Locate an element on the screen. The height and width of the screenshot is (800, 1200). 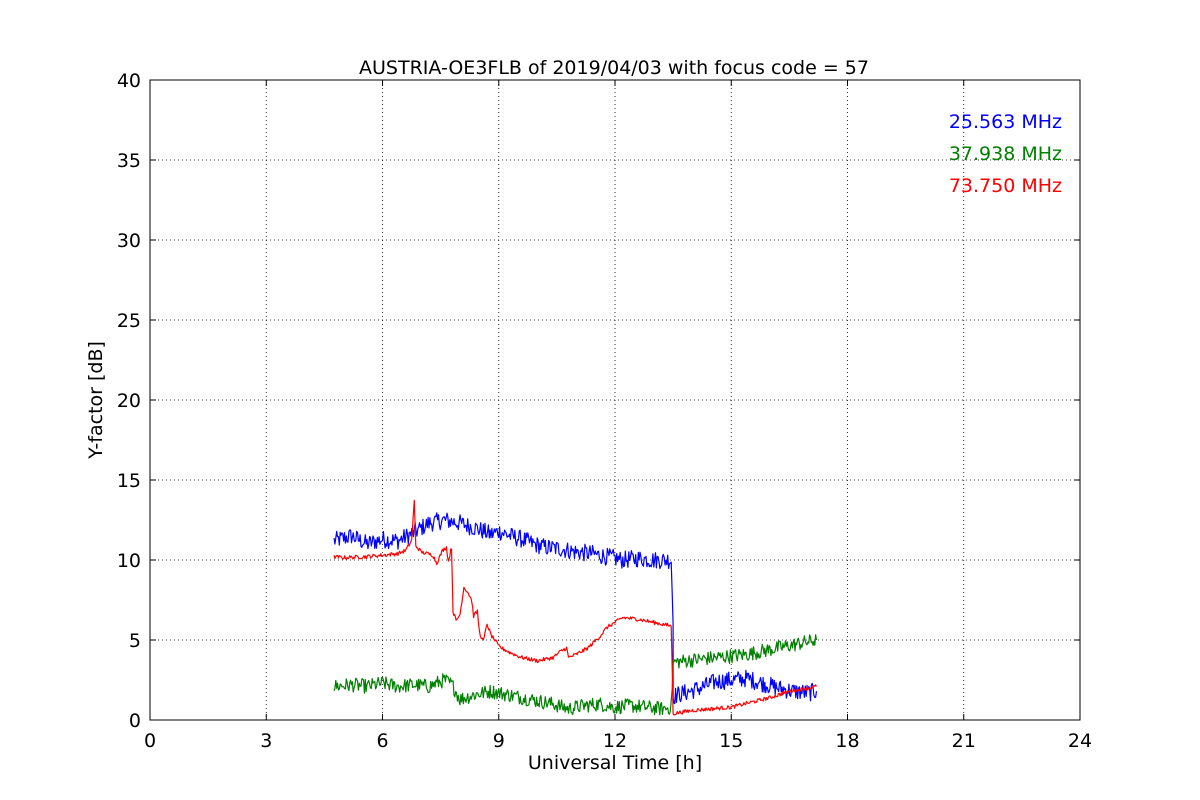
x-tick-label: 6 is located at coordinates (382, 741).